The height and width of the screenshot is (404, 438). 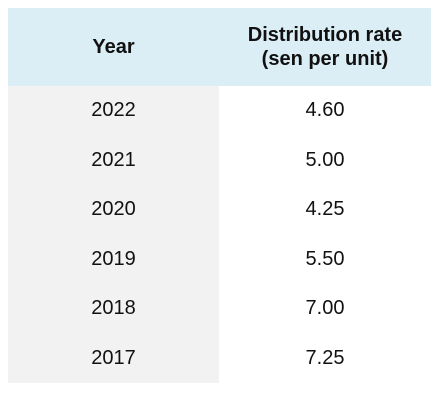 I want to click on table-row: 2021 5.00, so click(x=219, y=160).